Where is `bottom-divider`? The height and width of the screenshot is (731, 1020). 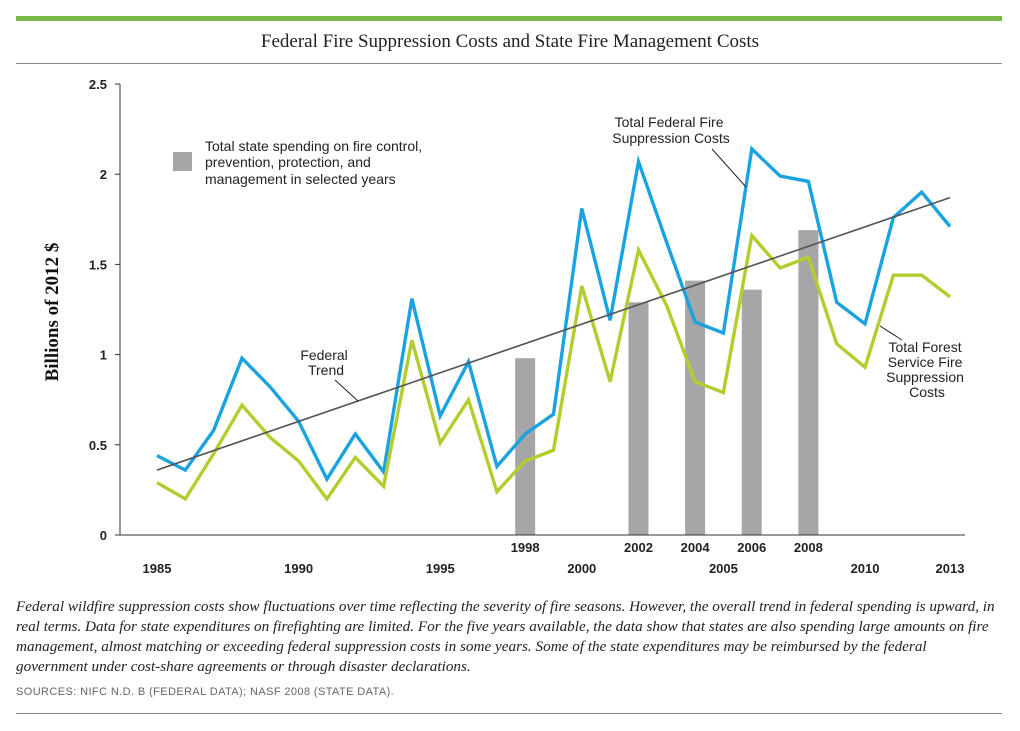
bottom-divider is located at coordinates (509, 713).